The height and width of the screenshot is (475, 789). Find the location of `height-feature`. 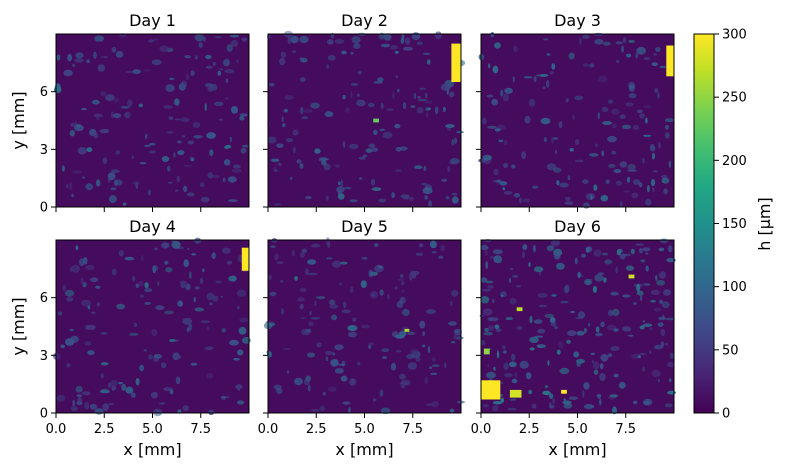

height-feature is located at coordinates (564, 391).